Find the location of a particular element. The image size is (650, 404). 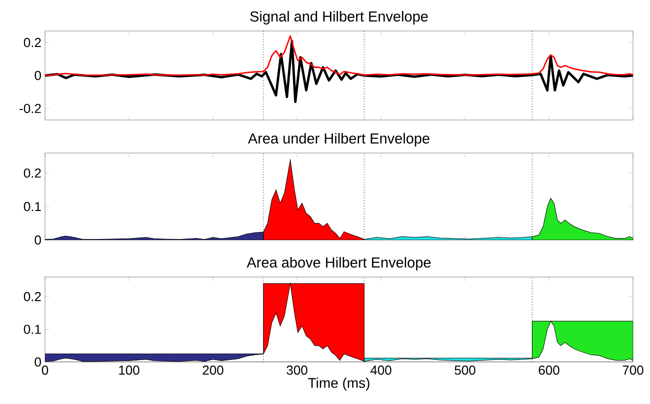

chart-title: Area under Hilbert Envelope is located at coordinates (339, 139).